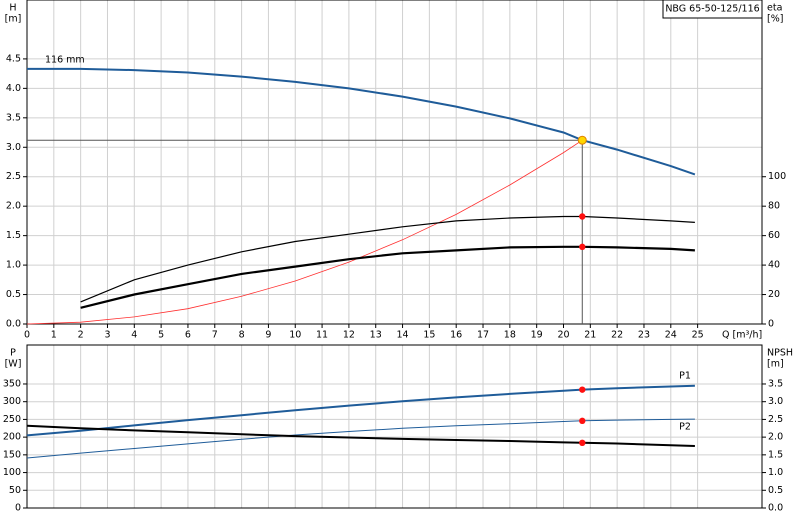 This screenshot has height=520, width=800. Describe the element at coordinates (12, 419) in the screenshot. I see `y-tick-label: 250` at that location.